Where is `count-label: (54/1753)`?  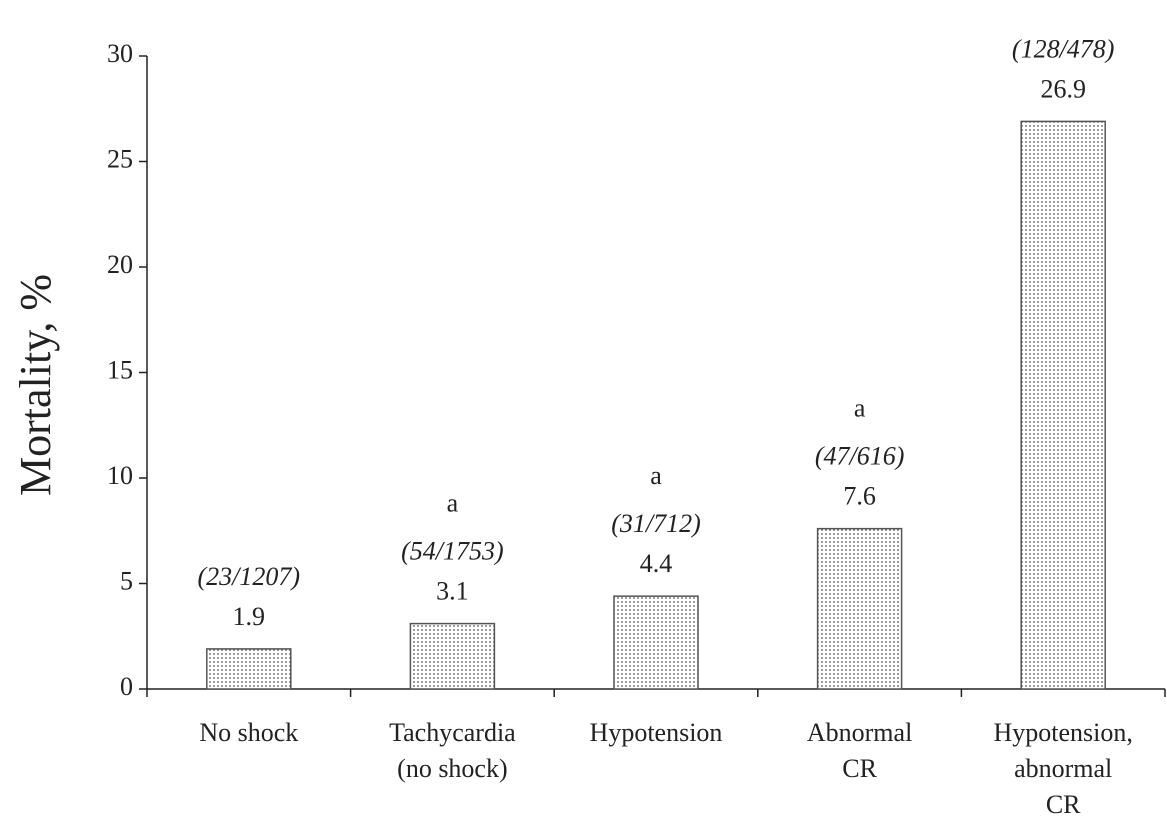 count-label: (54/1753) is located at coordinates (452, 551).